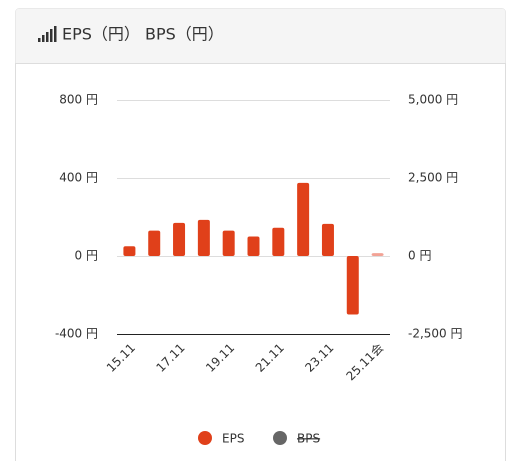 This screenshot has width=521, height=465. Describe the element at coordinates (78, 100) in the screenshot. I see `y-tick-label: 800 円` at that location.